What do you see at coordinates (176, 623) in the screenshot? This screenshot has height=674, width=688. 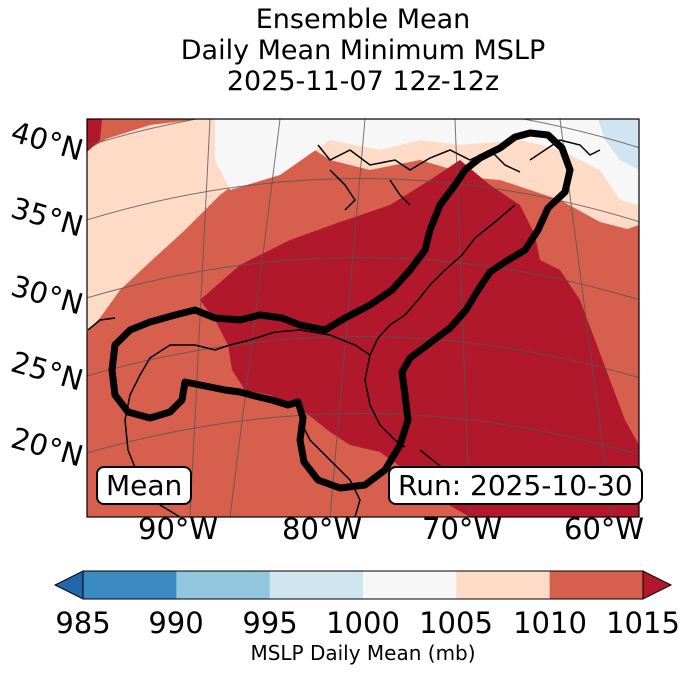 I see `colorbar-tick-990: 990` at bounding box center [176, 623].